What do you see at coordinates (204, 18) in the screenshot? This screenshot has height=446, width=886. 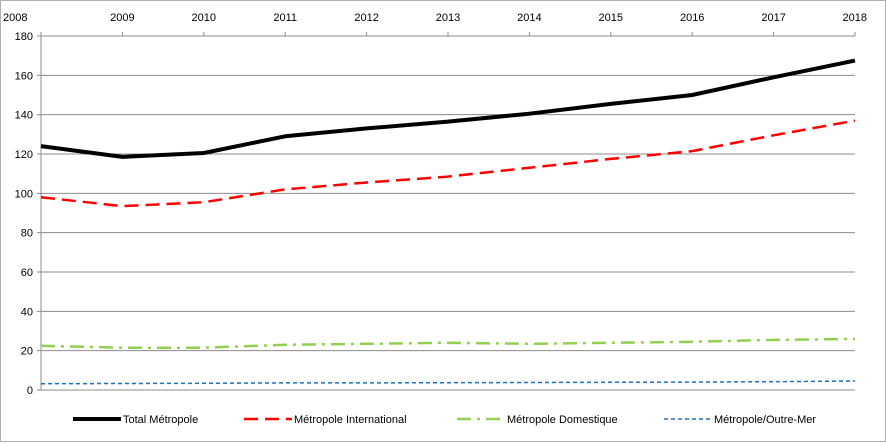 I see `x-tick-label: 2010` at bounding box center [204, 18].